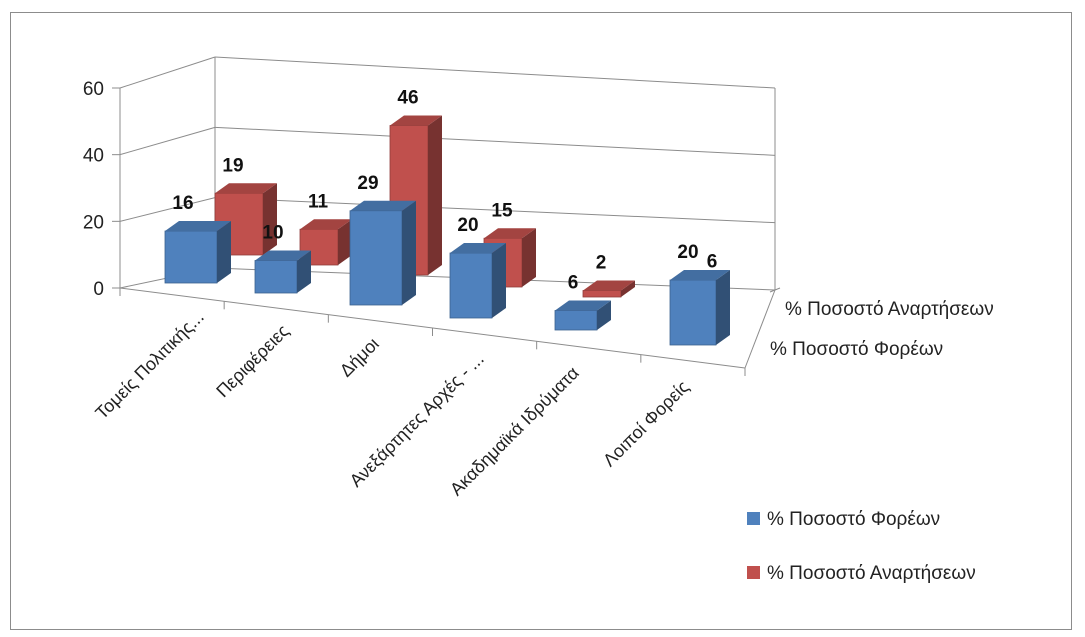 The width and height of the screenshot is (1085, 637). What do you see at coordinates (318, 201) in the screenshot?
I see `data-label: 11` at bounding box center [318, 201].